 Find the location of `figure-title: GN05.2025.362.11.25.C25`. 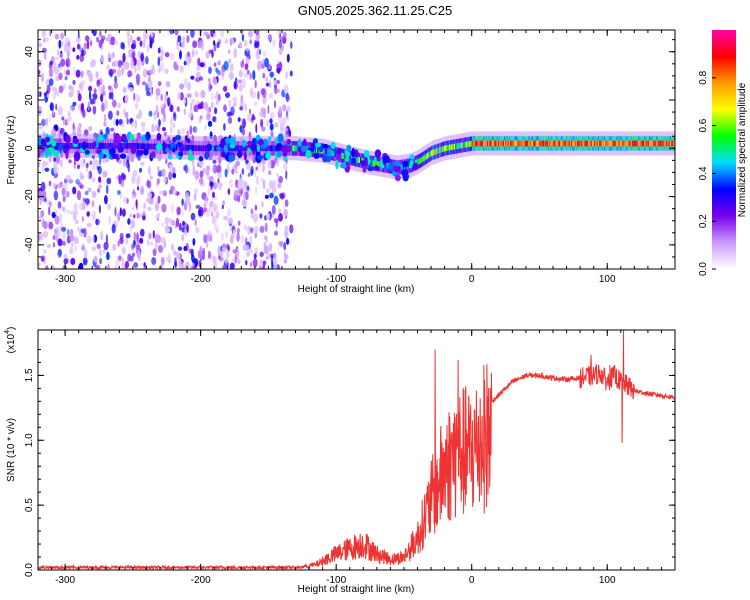

figure-title: GN05.2025.362.11.25.C25 is located at coordinates (375, 10).